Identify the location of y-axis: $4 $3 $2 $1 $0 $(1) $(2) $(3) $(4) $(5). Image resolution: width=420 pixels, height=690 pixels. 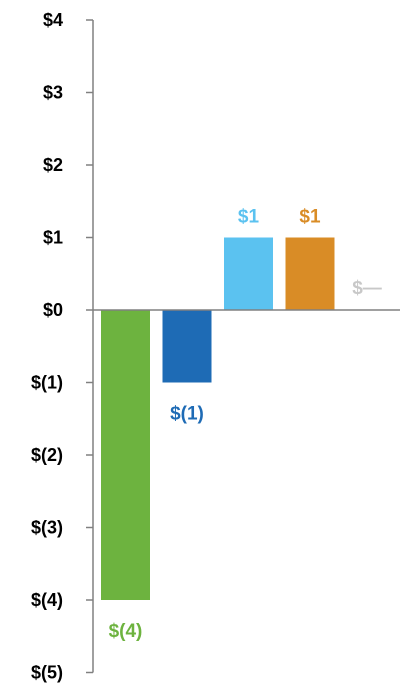
(62, 346).